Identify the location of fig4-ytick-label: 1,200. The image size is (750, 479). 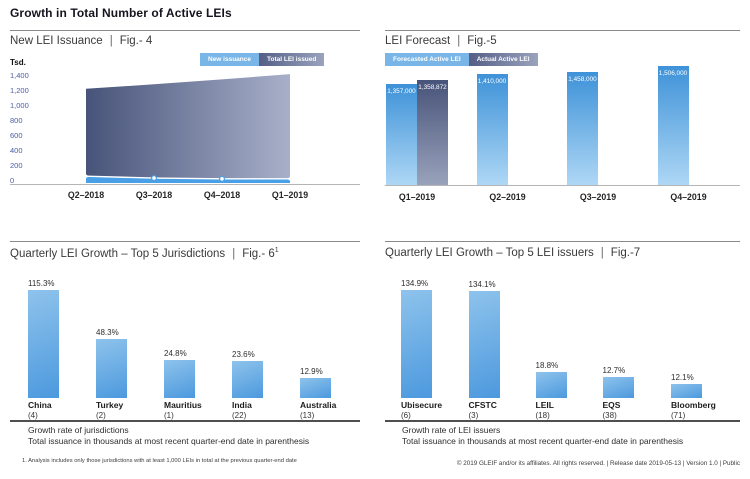
(19, 91).